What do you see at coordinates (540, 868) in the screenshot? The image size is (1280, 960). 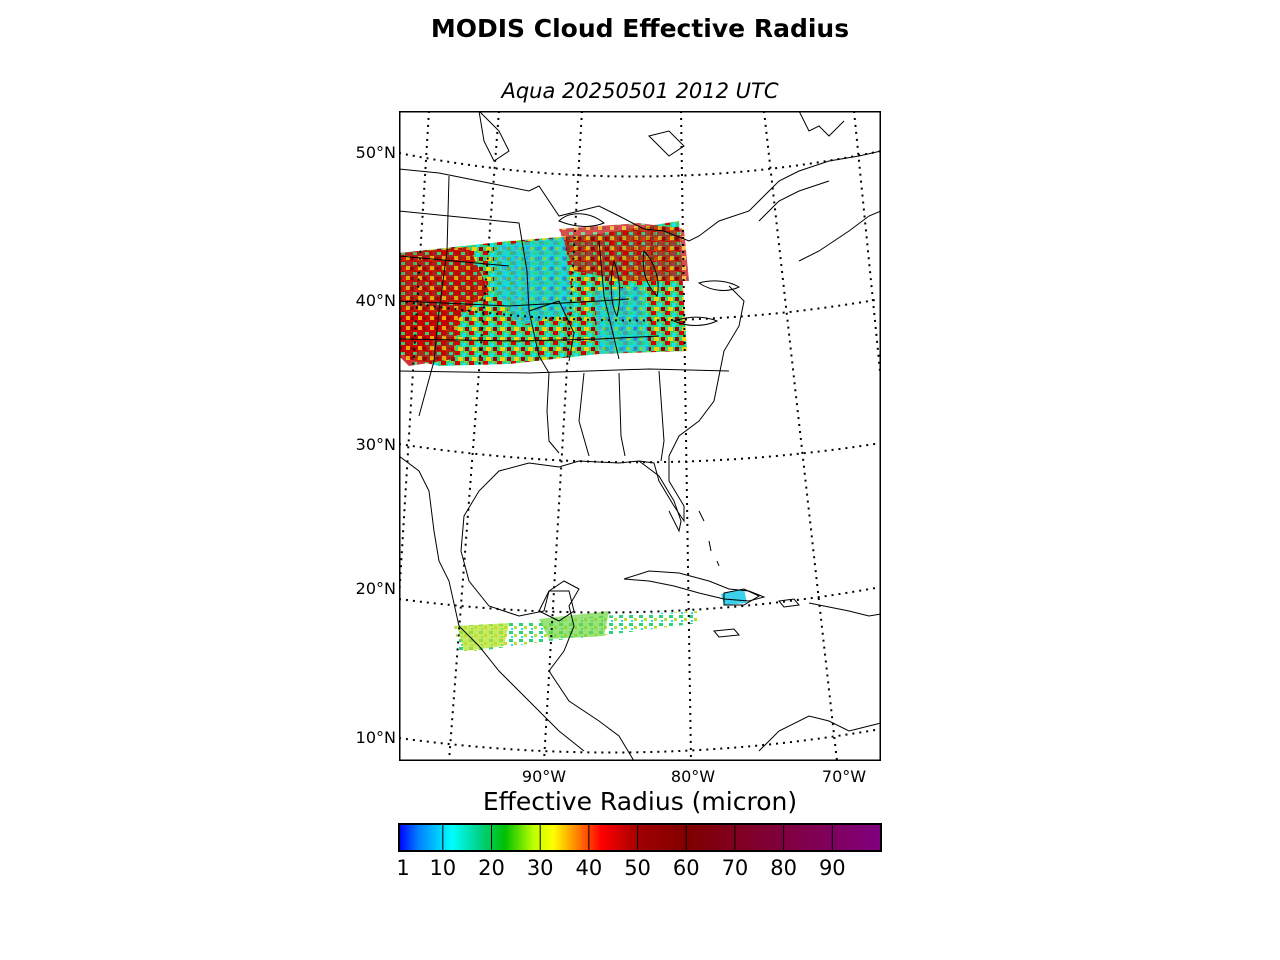 I see `colorbar-tick-label: 30` at bounding box center [540, 868].